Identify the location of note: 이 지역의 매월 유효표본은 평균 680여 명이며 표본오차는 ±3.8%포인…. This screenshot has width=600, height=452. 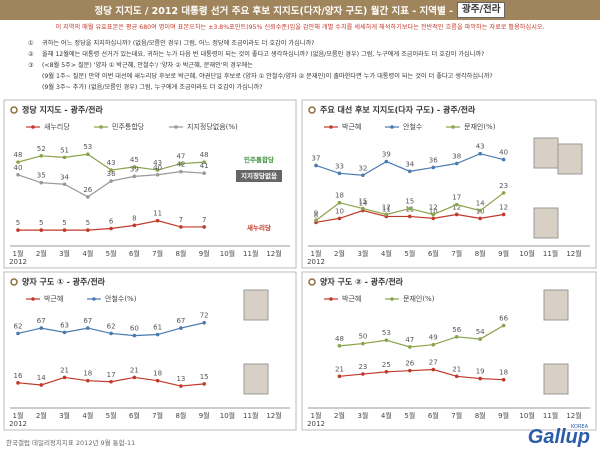
(300, 27).